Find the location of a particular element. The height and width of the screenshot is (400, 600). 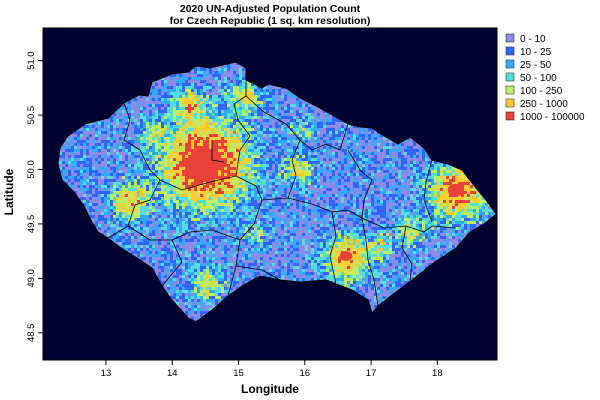

legend-label: 50 - 100 is located at coordinates (538, 78).